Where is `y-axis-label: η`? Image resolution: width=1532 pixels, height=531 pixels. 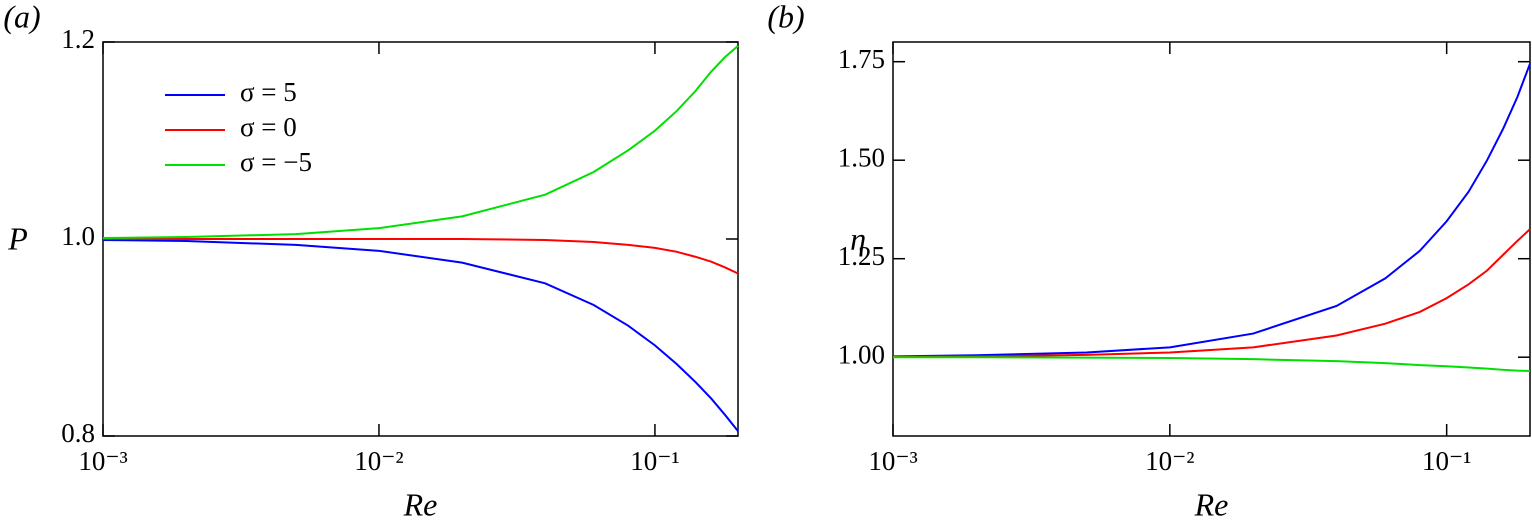 y-axis-label: η is located at coordinates (858, 238).